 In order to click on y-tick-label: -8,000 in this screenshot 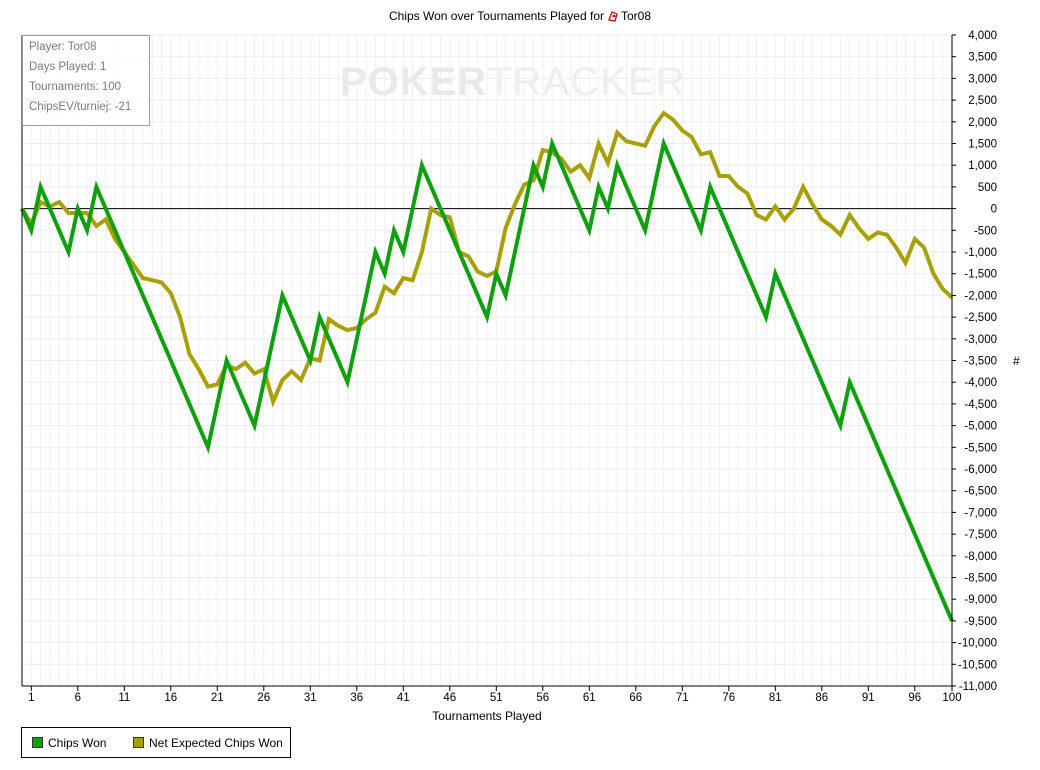, I will do `click(980, 557)`.